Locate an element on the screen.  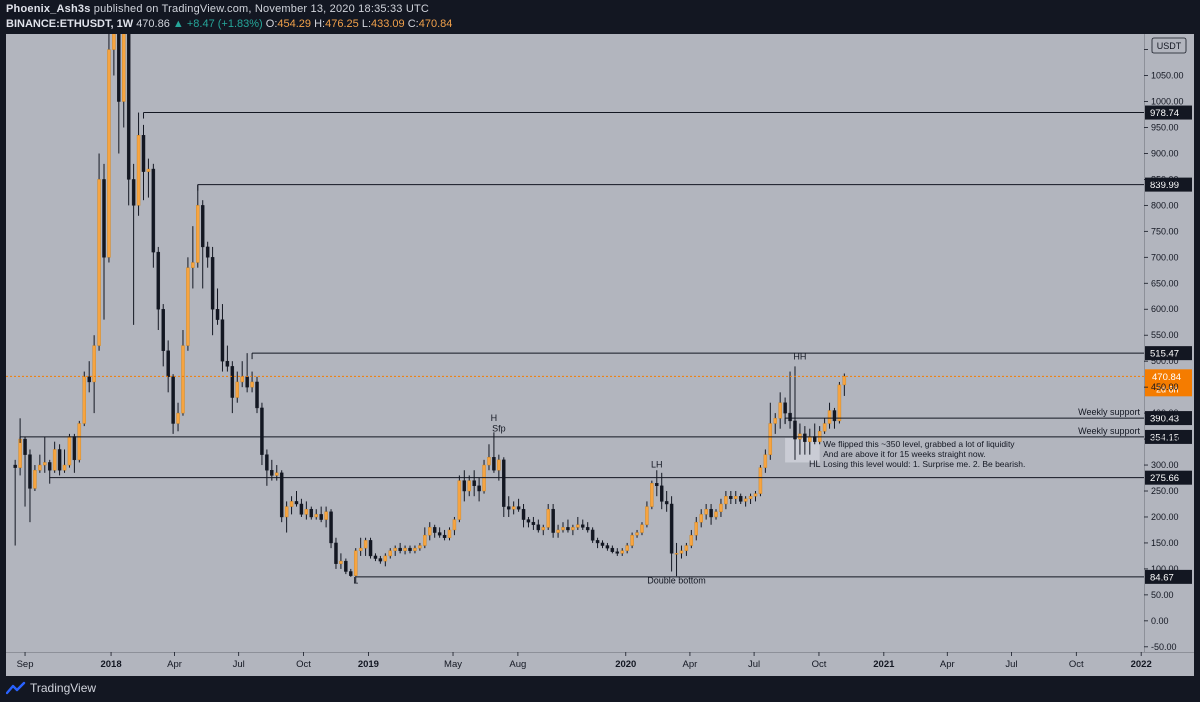
currency-button: USDT is located at coordinates (1169, 45).